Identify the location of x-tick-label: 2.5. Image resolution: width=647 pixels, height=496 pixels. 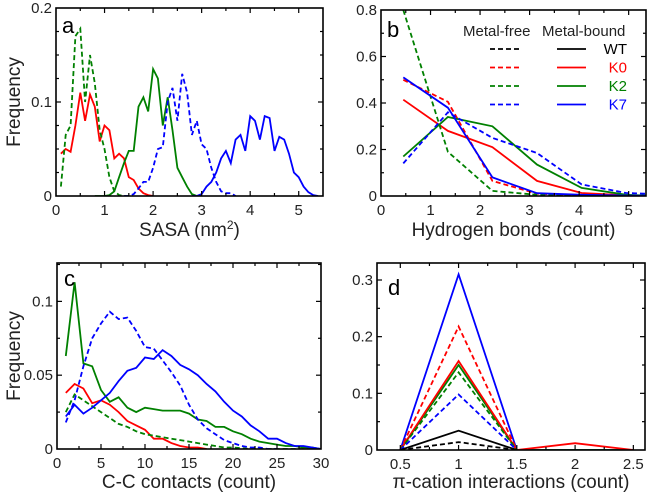
(633, 464).